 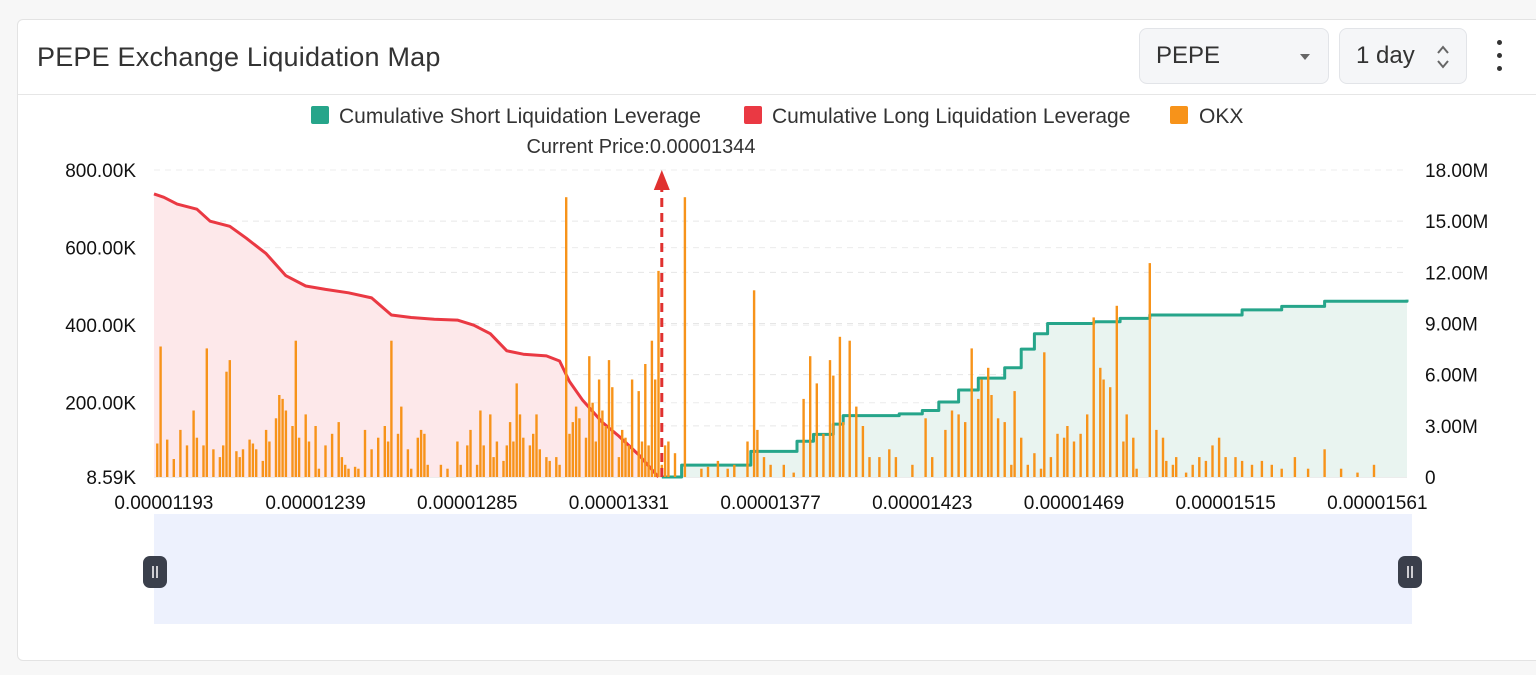 What do you see at coordinates (1410, 572) in the screenshot?
I see `zoom-handle-right` at bounding box center [1410, 572].